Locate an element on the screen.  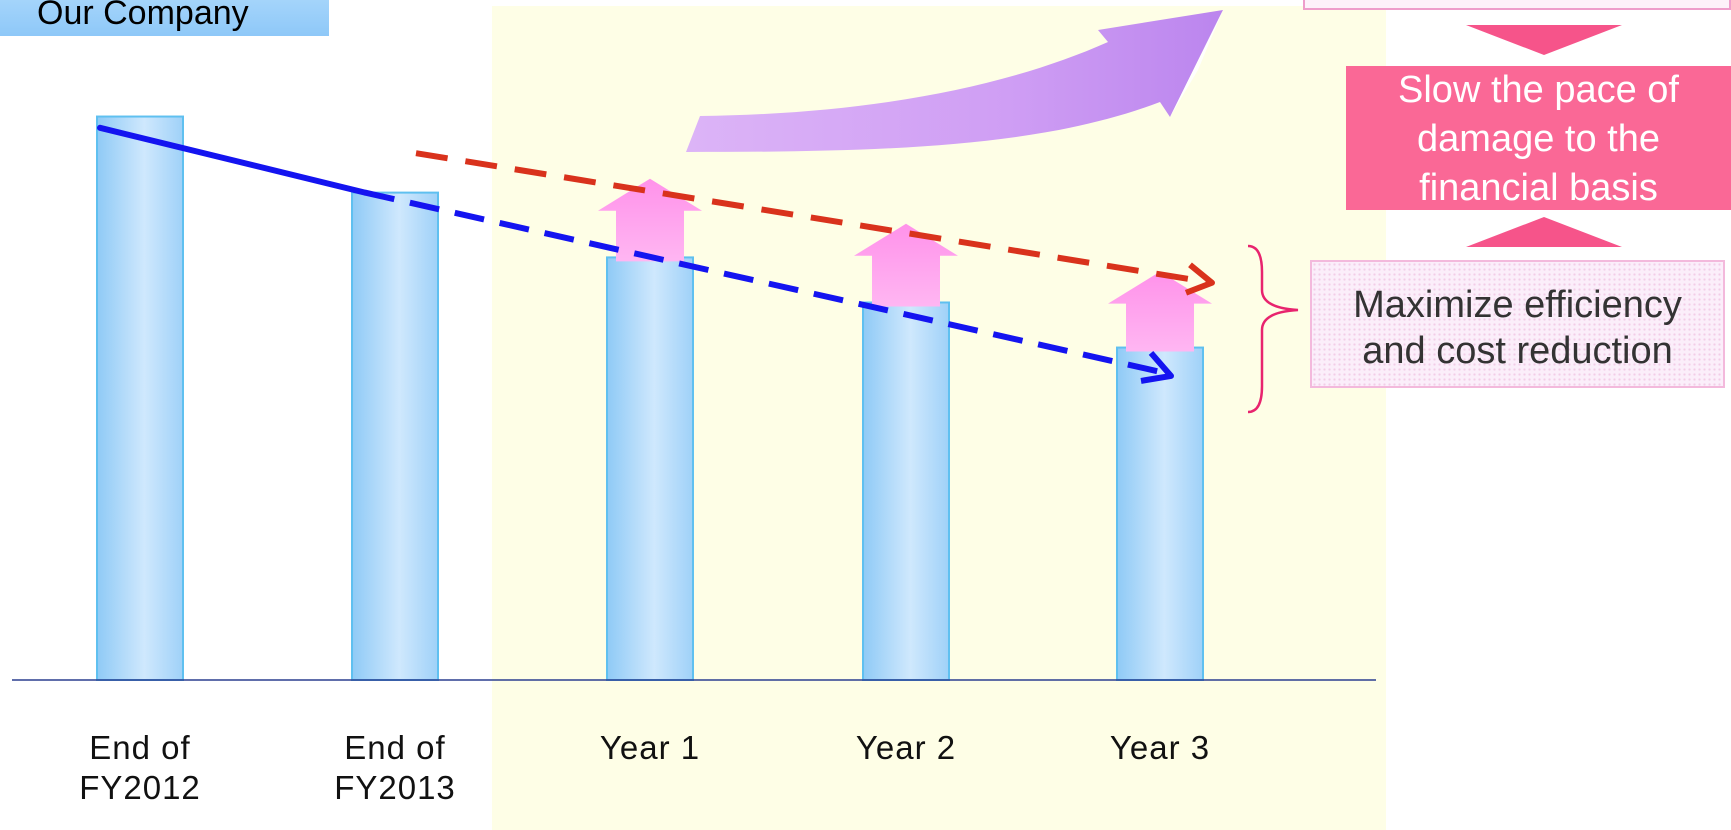
x-tick-label-line1: Year 2 is located at coordinates (906, 747).